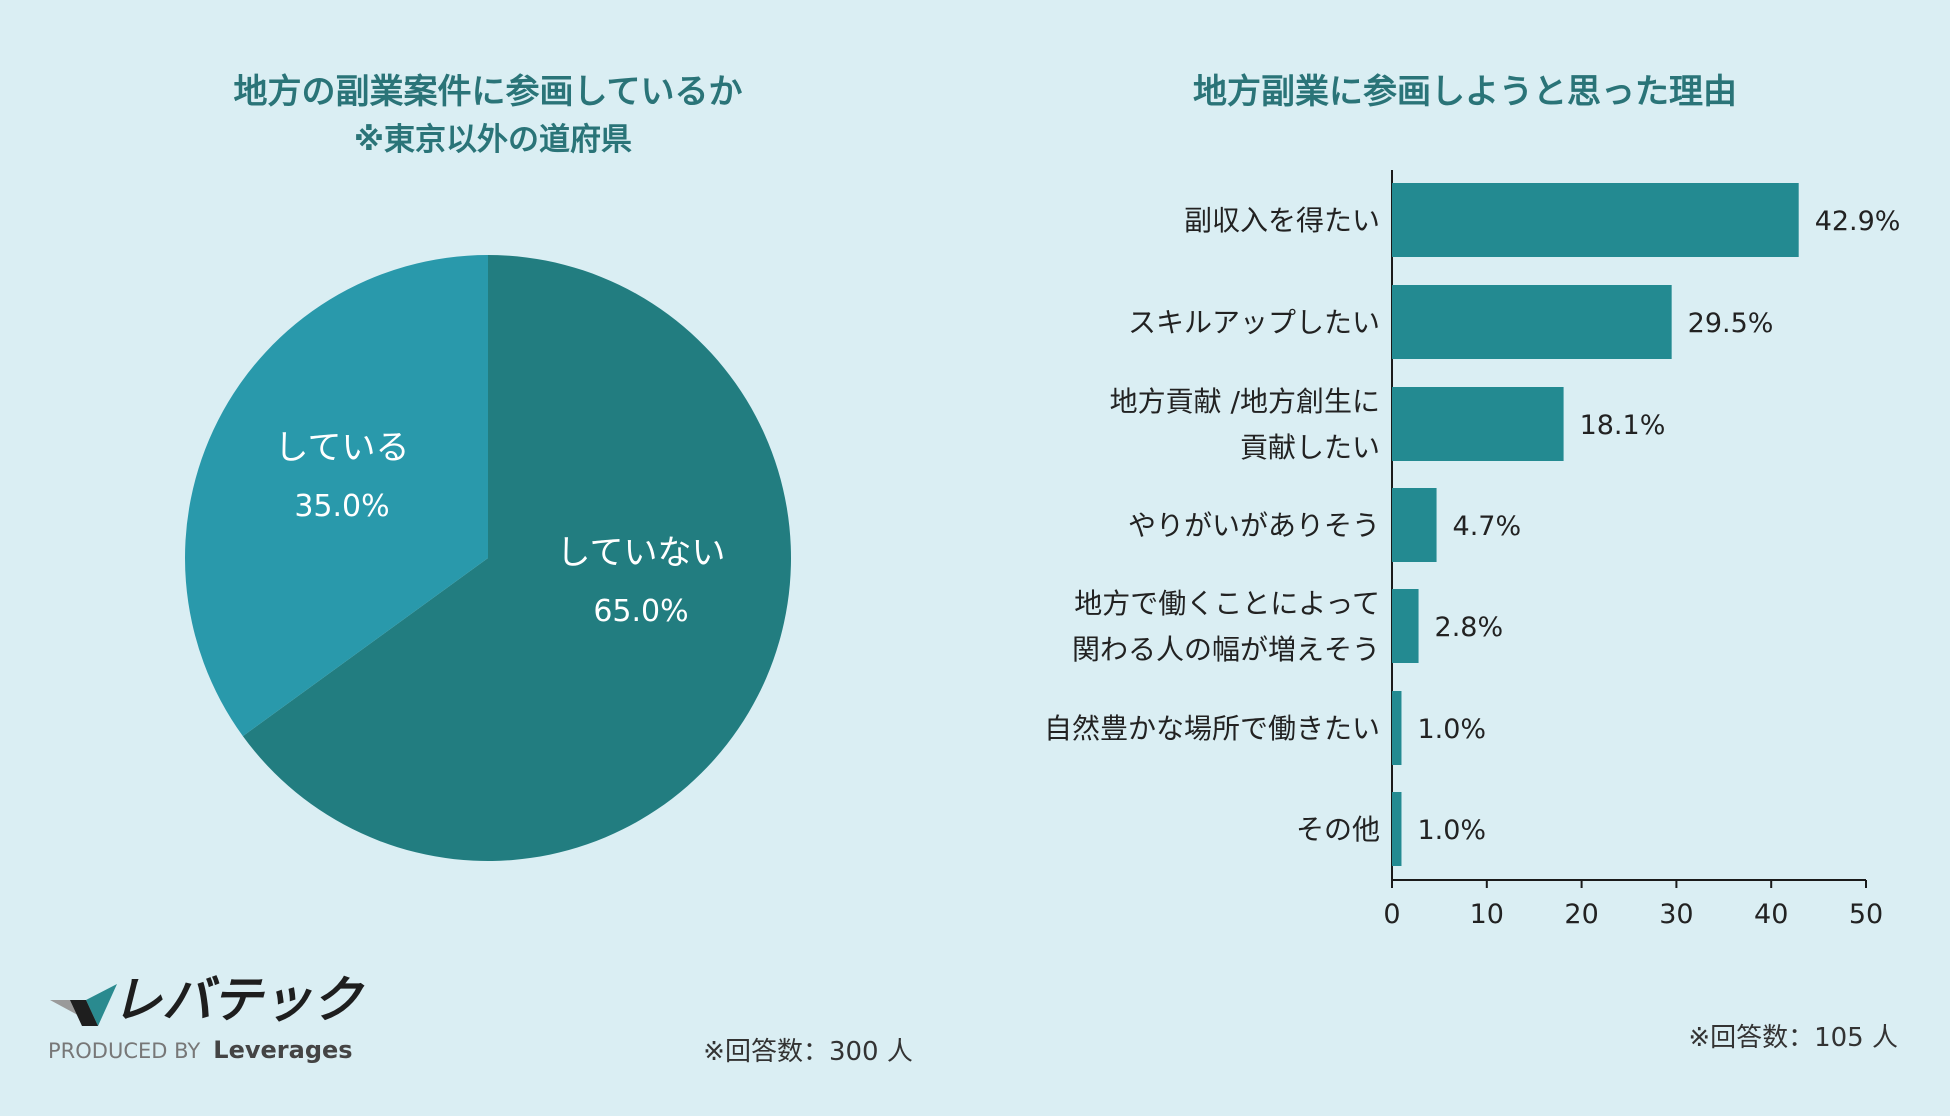 This screenshot has width=1950, height=1116. Describe the element at coordinates (124, 1051) in the screenshot. I see `logo-tagline-prefix: PRODUCED BY` at that location.